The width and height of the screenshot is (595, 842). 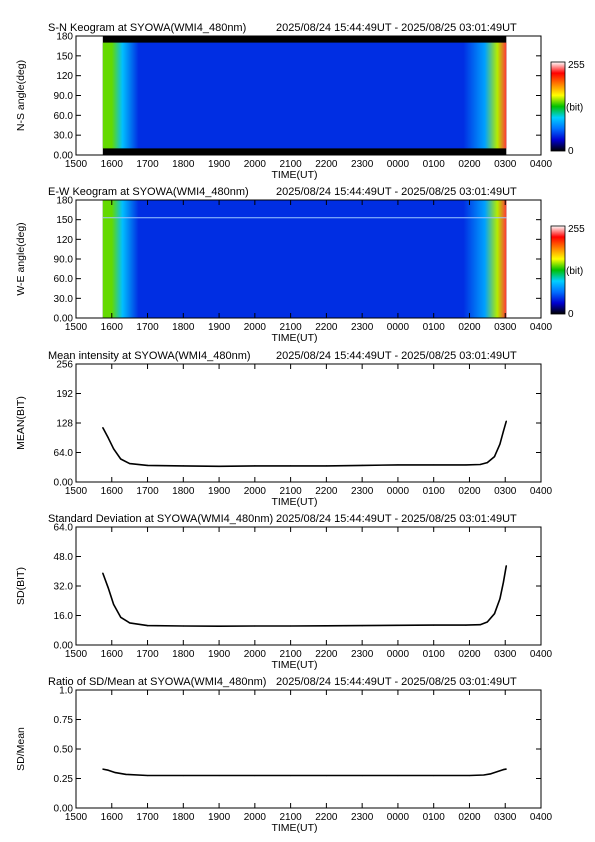 I want to click on x-tick-label: 0100, so click(x=434, y=817).